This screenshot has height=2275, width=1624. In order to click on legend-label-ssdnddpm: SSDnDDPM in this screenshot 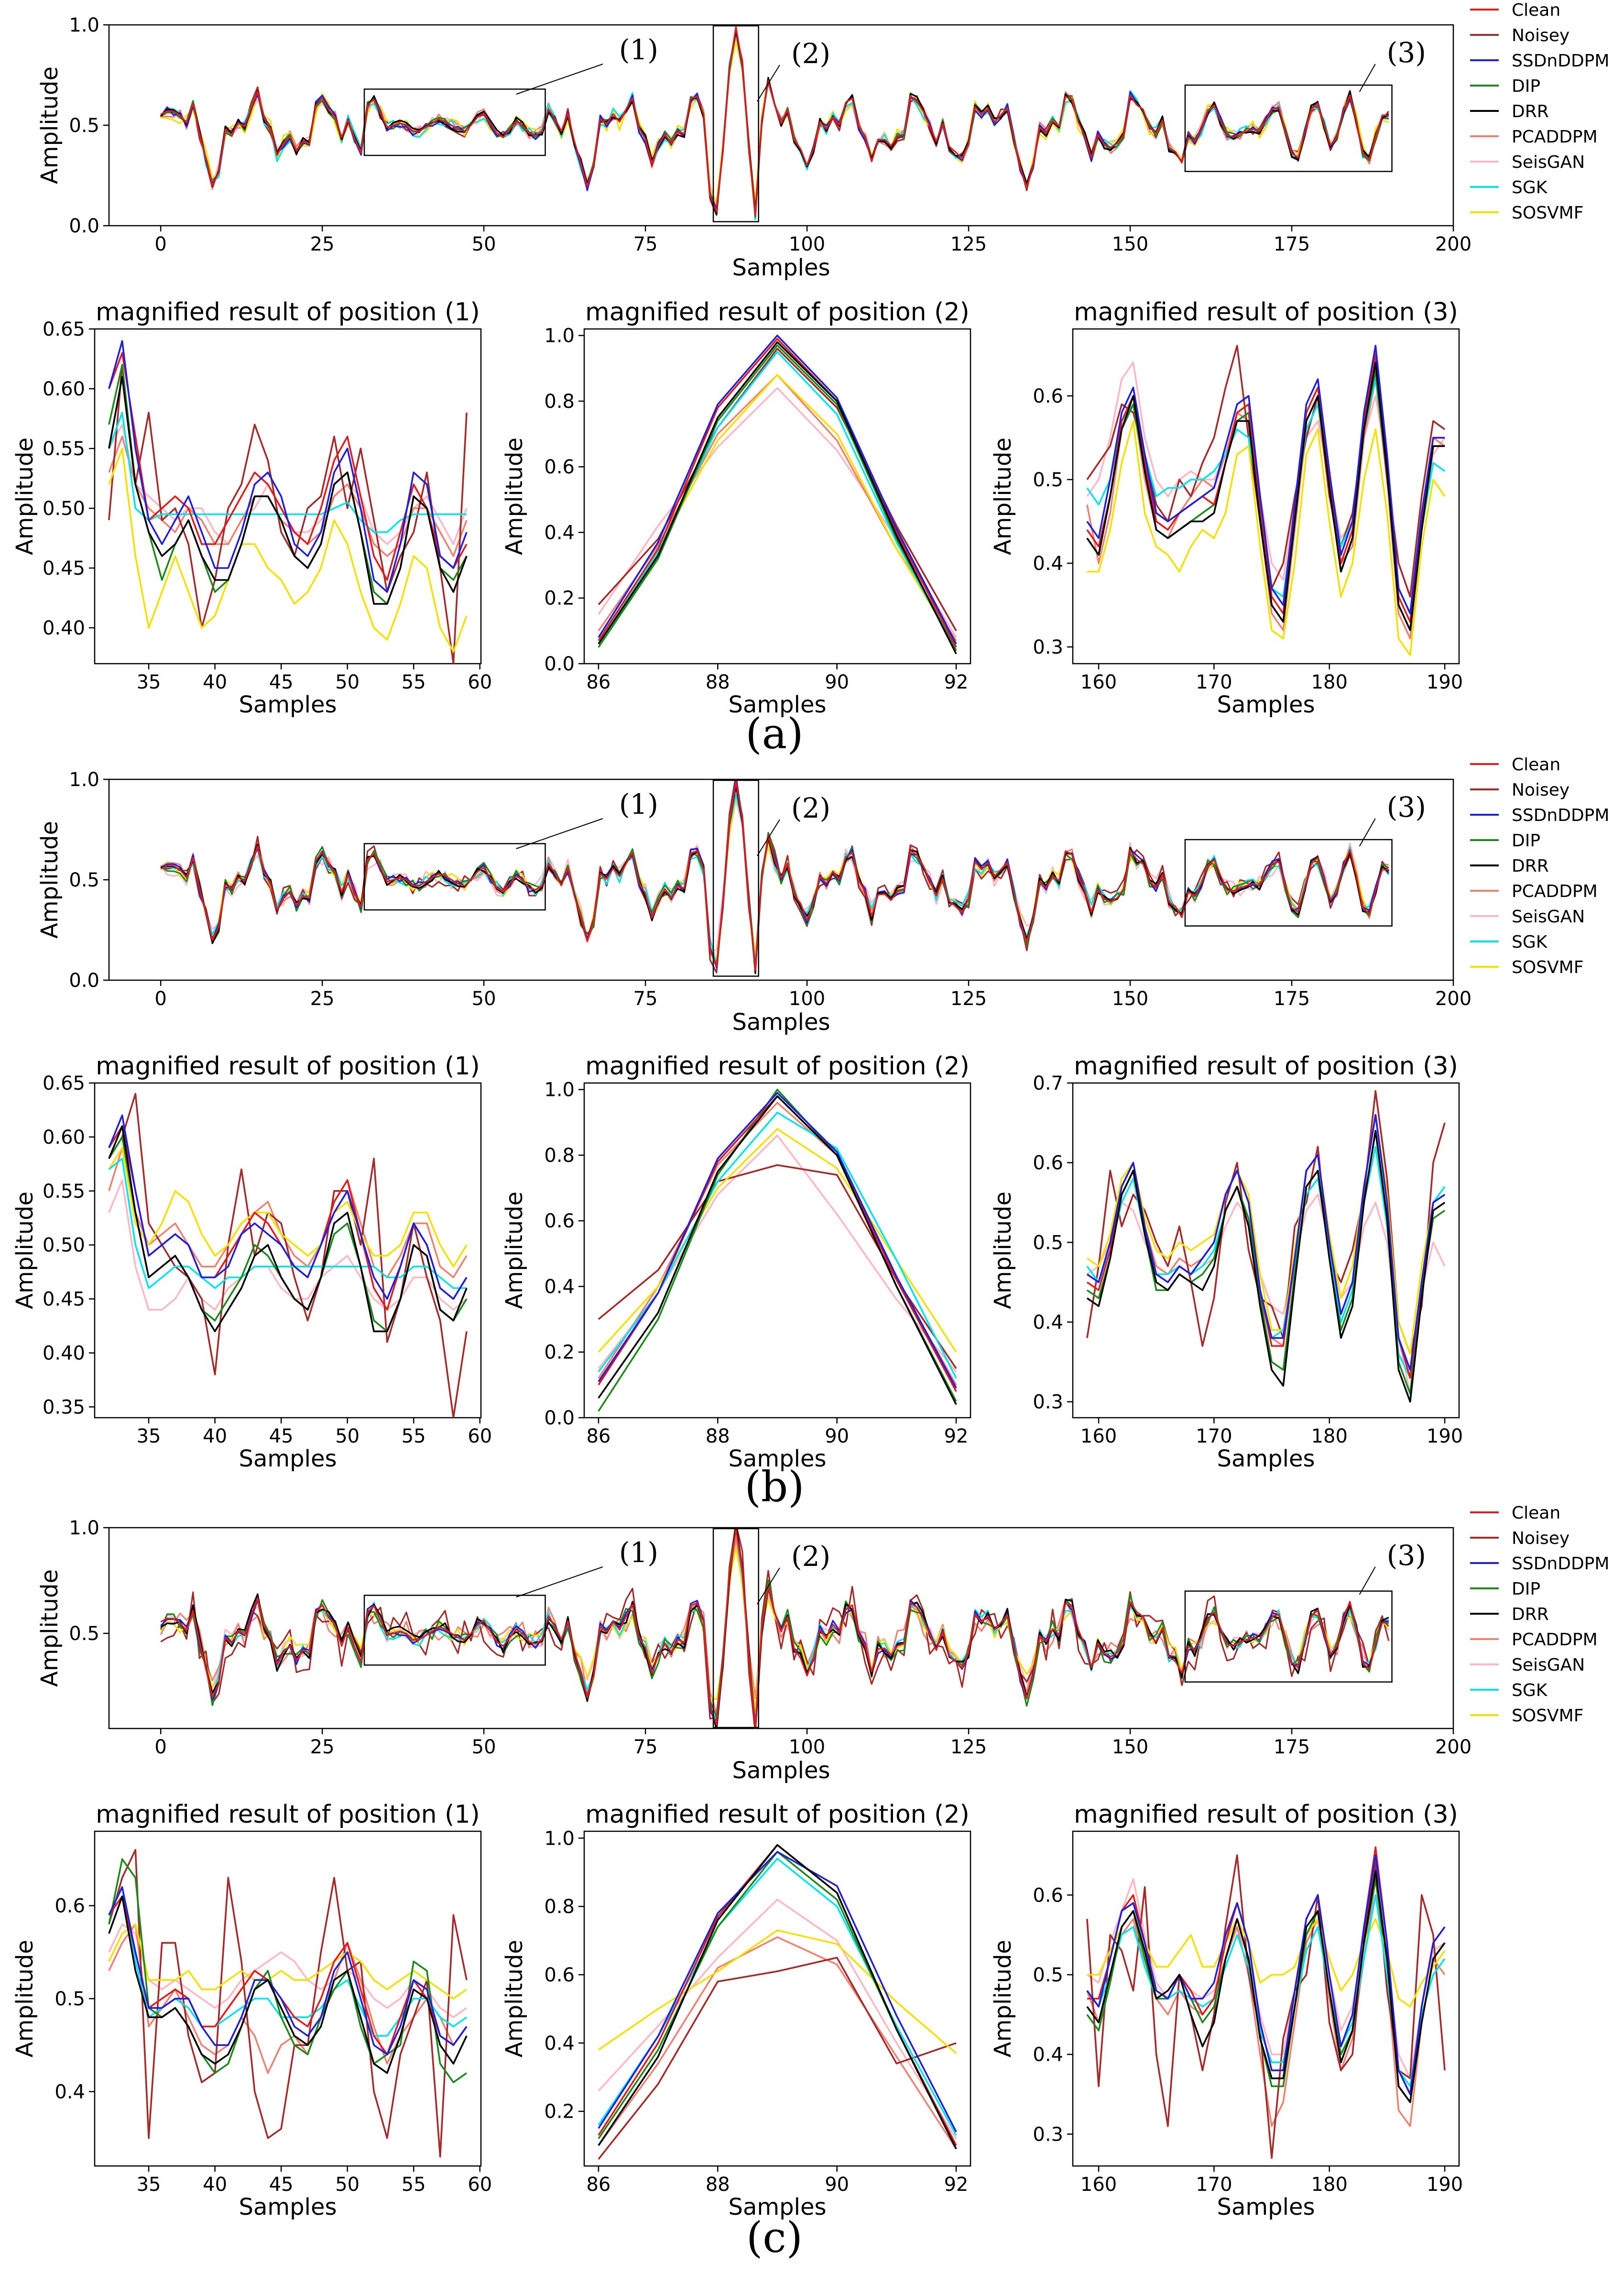, I will do `click(1560, 61)`.